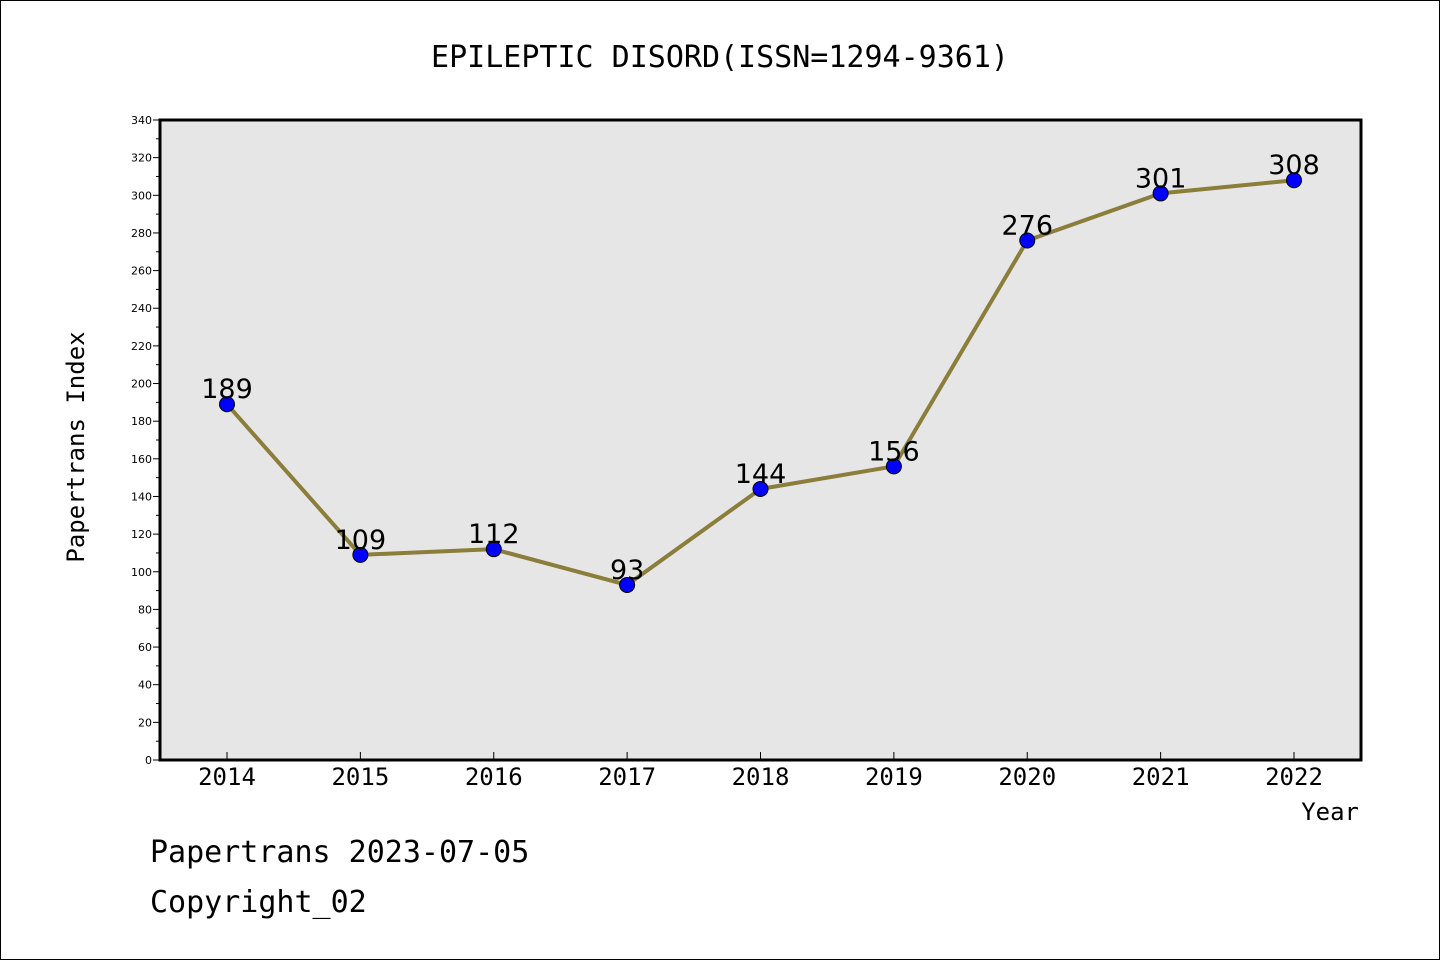 The image size is (1440, 960). What do you see at coordinates (145, 722) in the screenshot?
I see `y-tick-label: 20` at bounding box center [145, 722].